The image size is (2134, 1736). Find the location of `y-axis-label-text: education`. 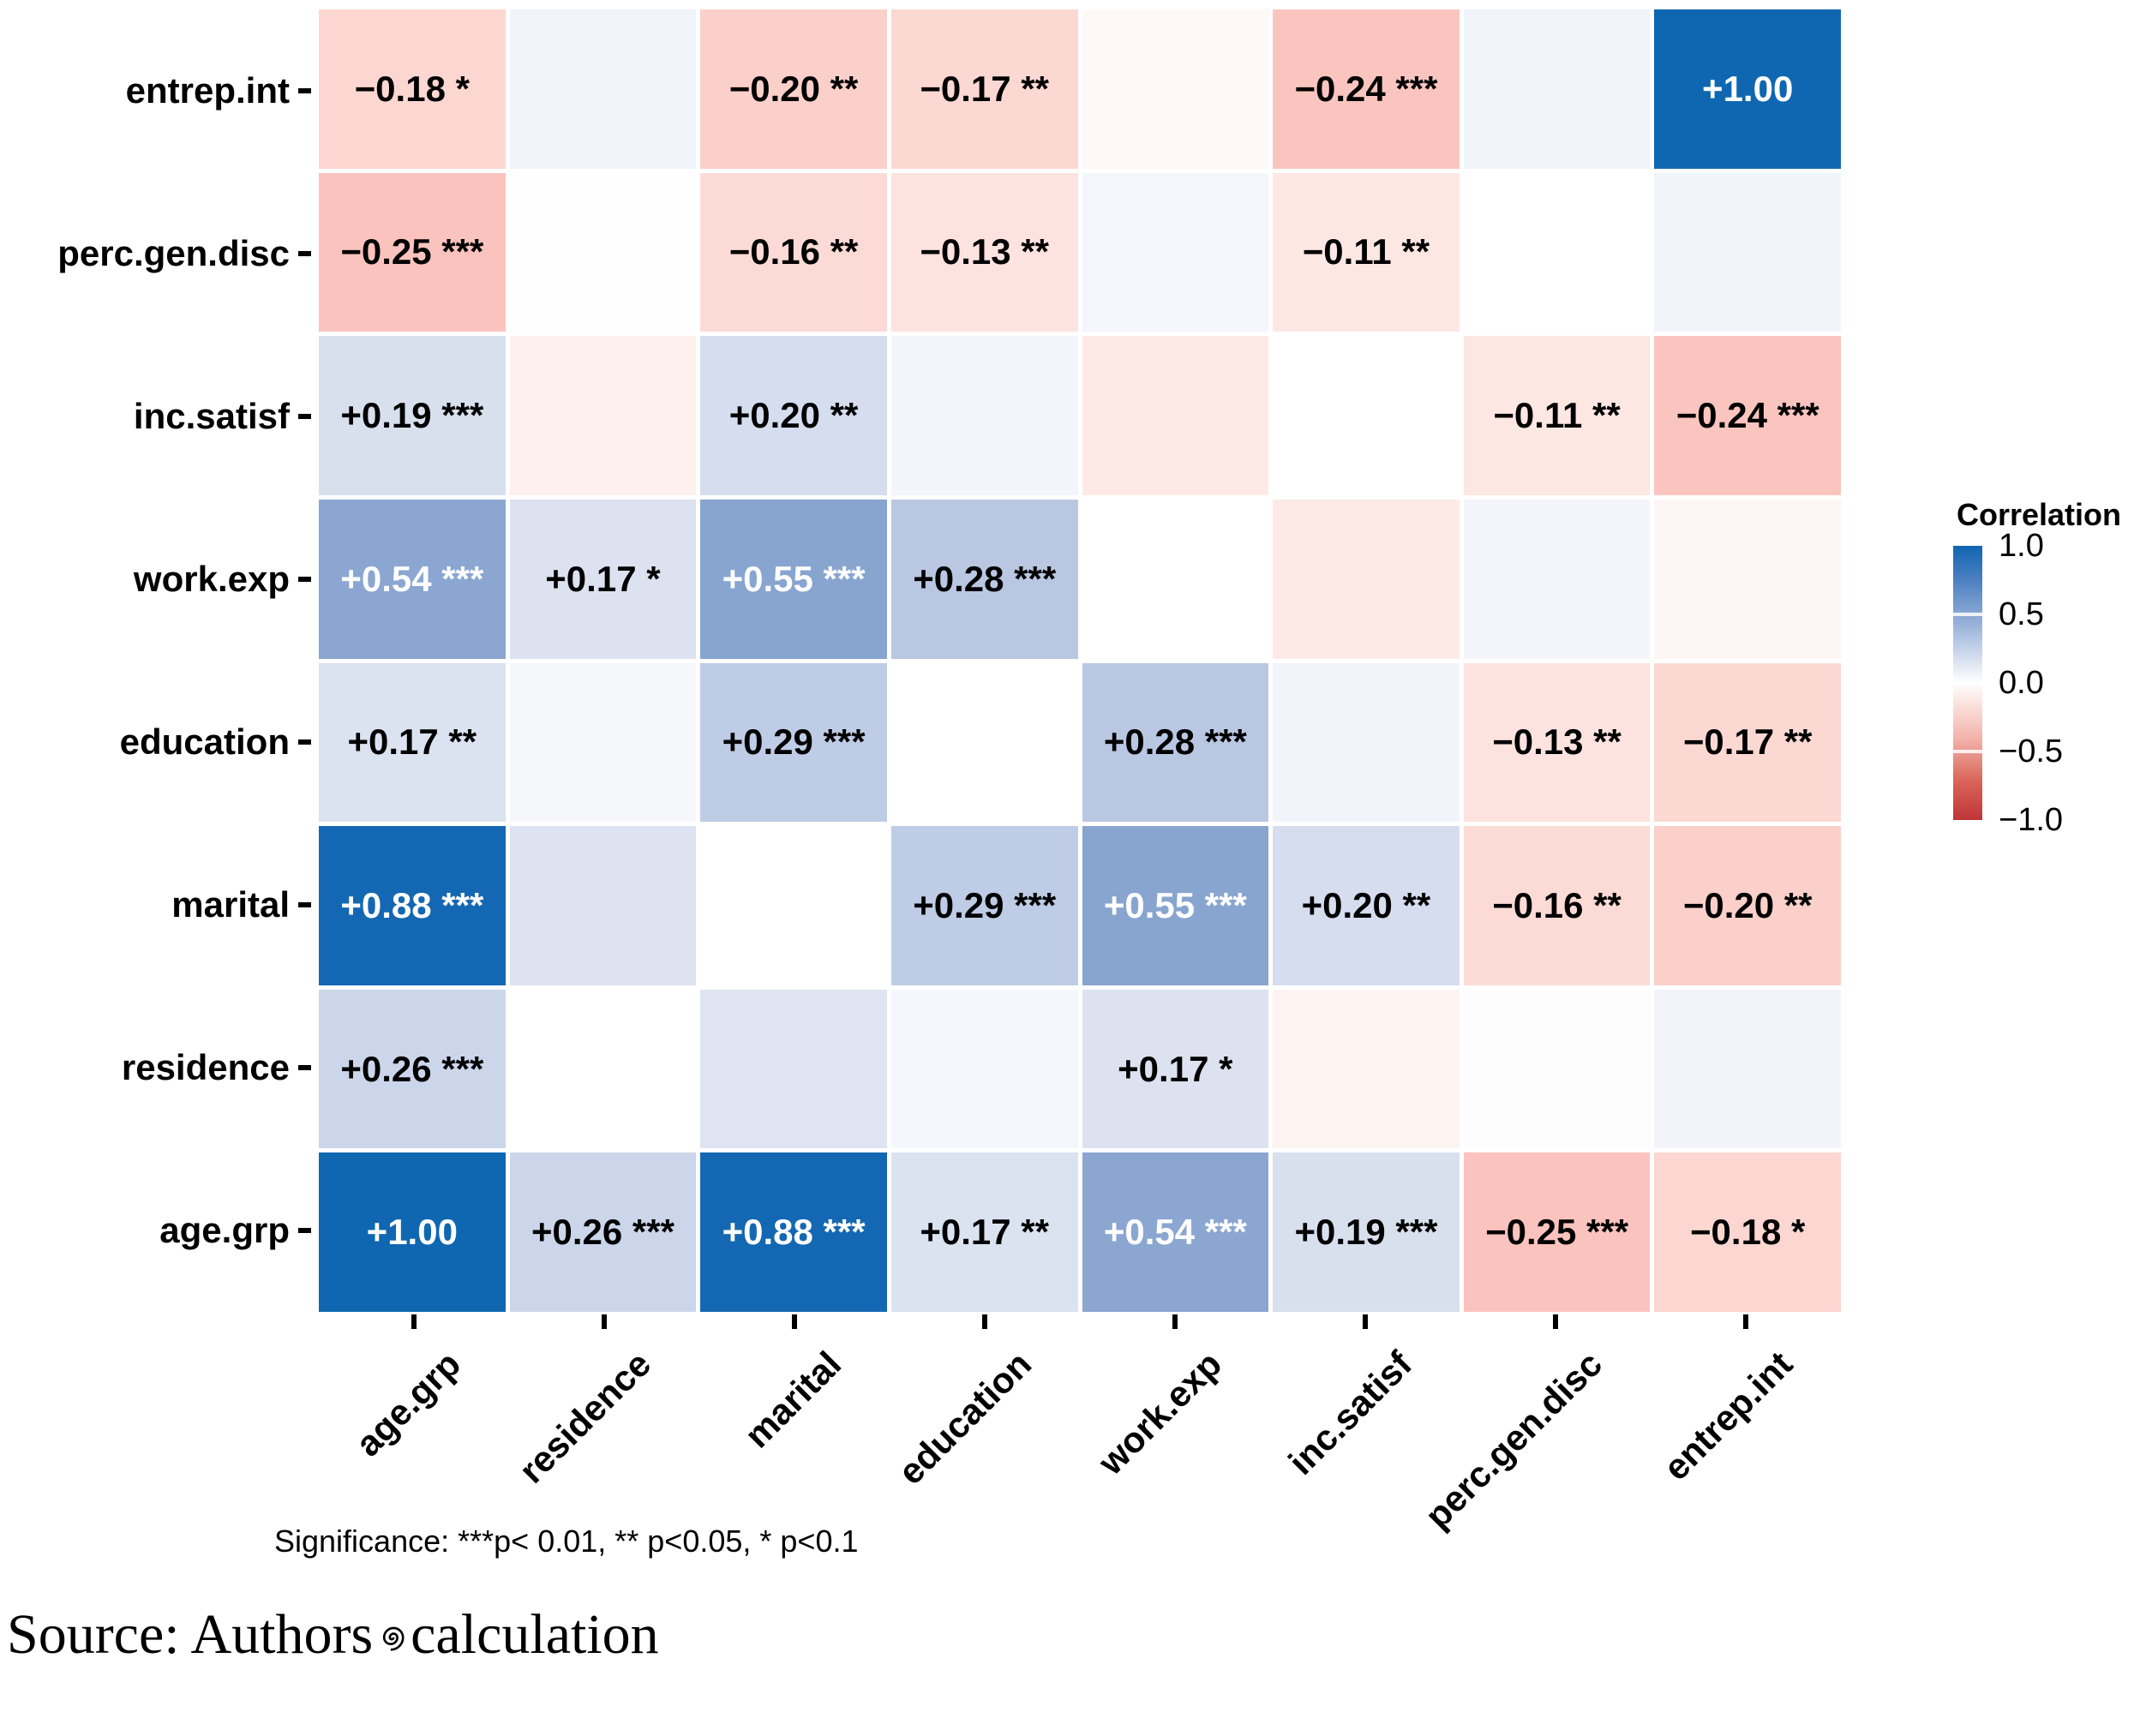

y-axis-label-text: education is located at coordinates (204, 741).